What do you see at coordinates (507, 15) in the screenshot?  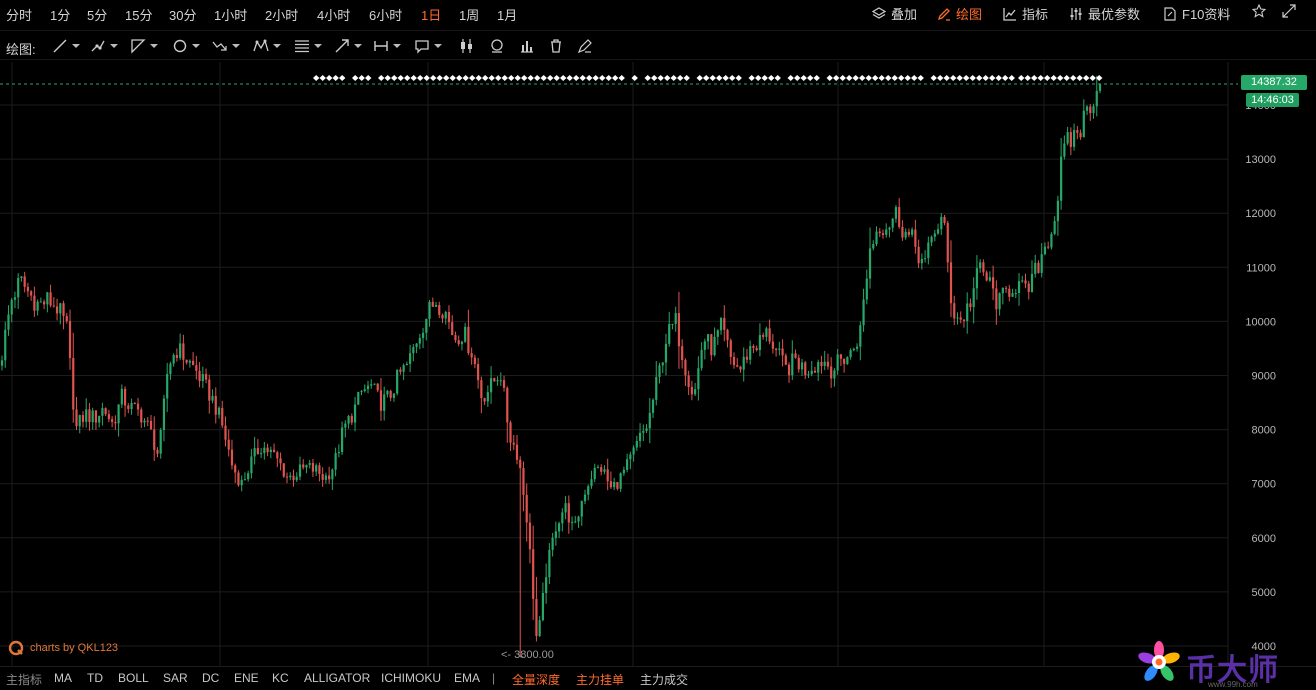 I see `timeframe-tab: 1月` at bounding box center [507, 15].